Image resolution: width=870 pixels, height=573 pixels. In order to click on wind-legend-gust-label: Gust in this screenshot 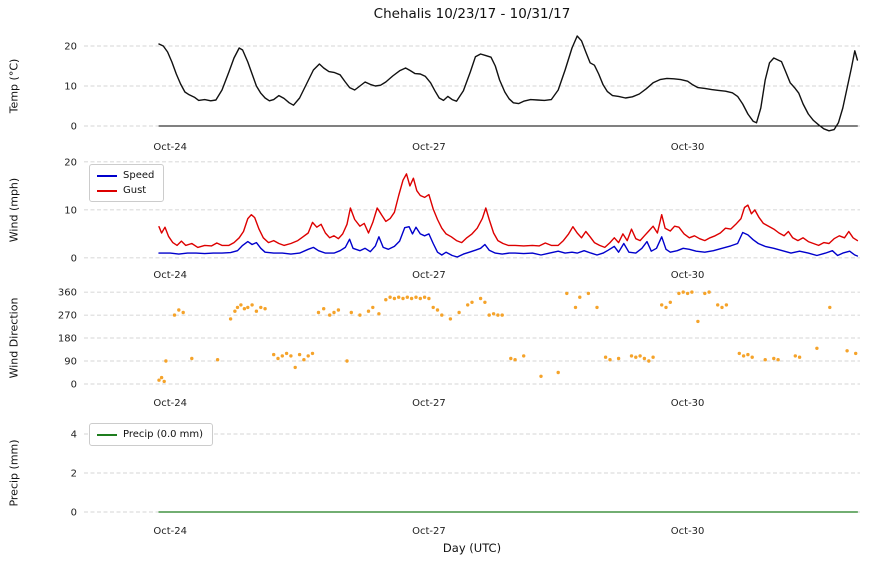, I will do `click(135, 190)`.